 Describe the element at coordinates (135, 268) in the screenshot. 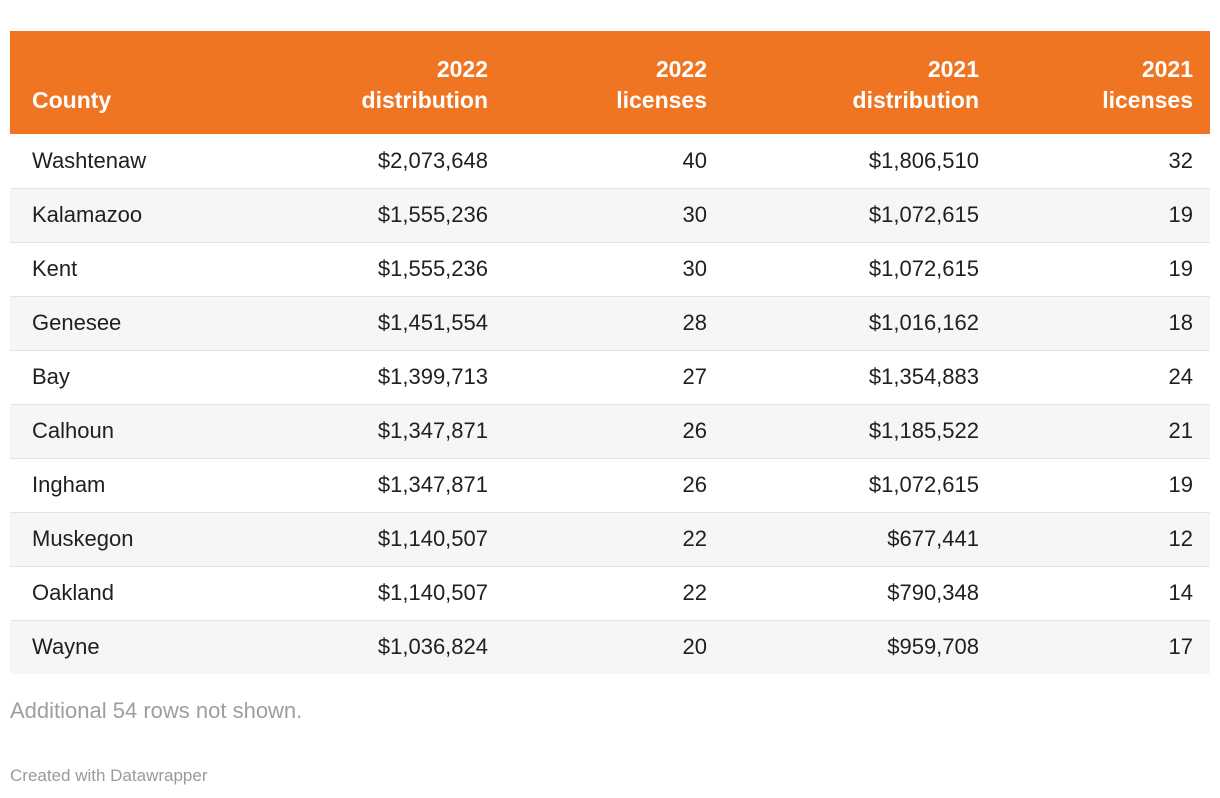

I see `table-cell-county: Kent` at that location.